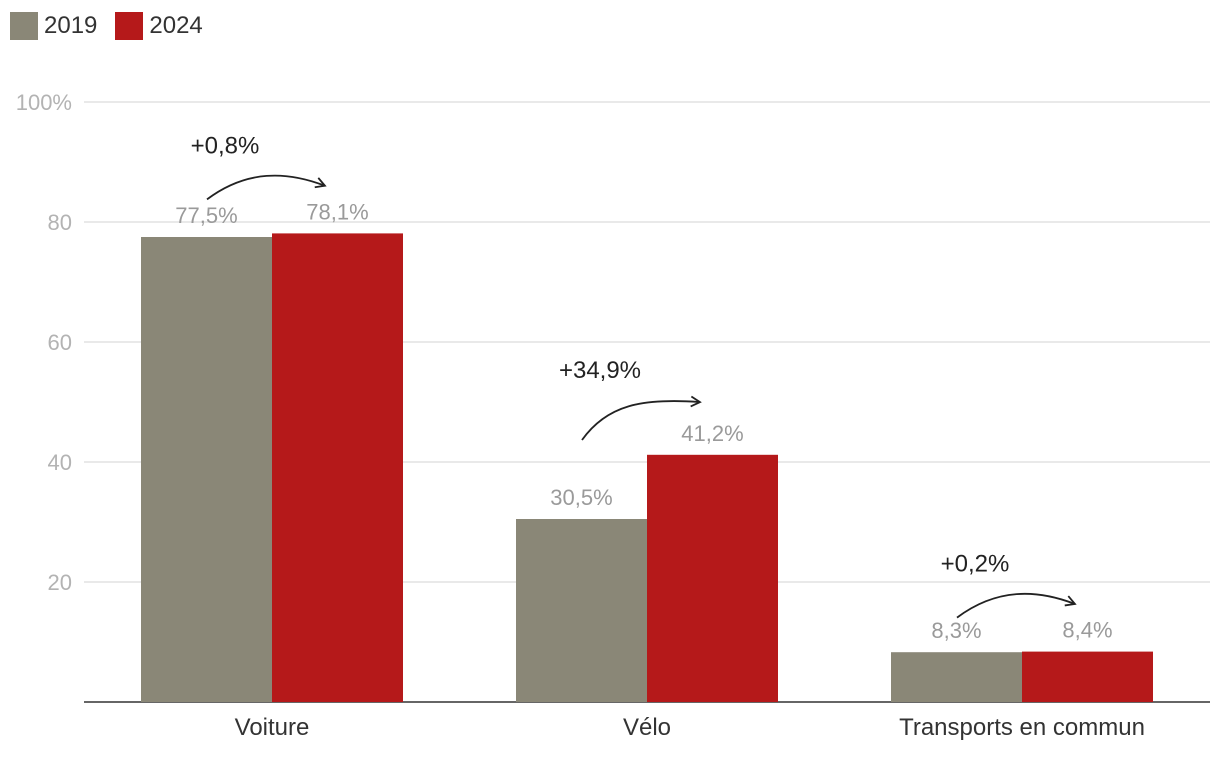 Image resolution: width=1220 pixels, height=764 pixels. Describe the element at coordinates (60, 582) in the screenshot. I see `y-tick-label: 20` at that location.